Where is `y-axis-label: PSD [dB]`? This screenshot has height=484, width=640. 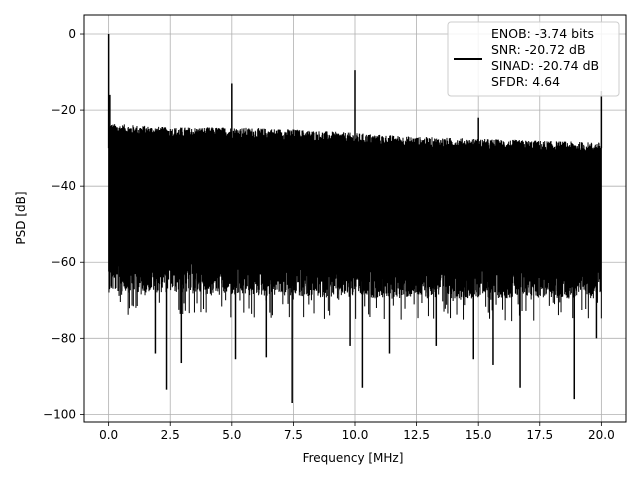 y-axis-label: PSD [dB] is located at coordinates (21, 217).